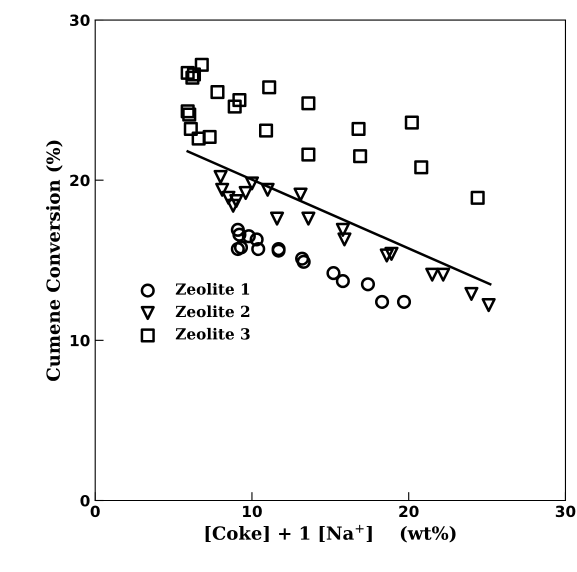 This screenshot has height=572, width=577. Describe the element at coordinates (252, 512) in the screenshot. I see `x-tick-label: 10` at that location.